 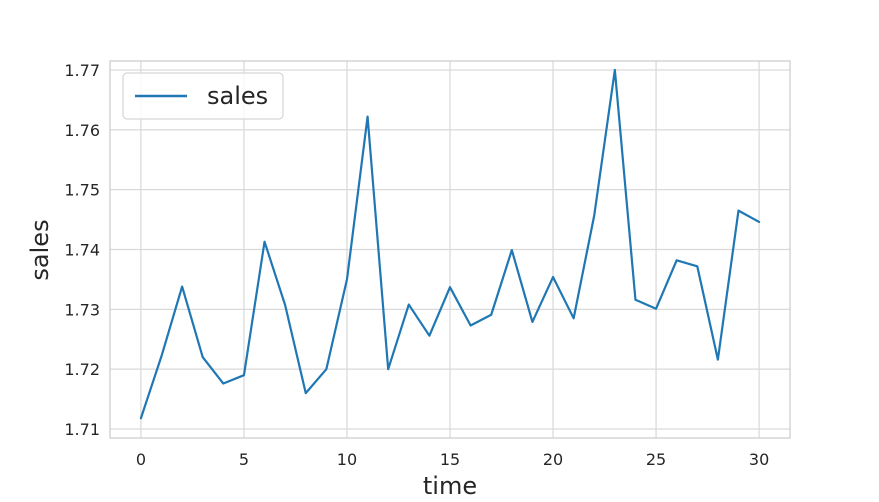 I want to click on y-tick-label: 1.71, so click(x=82, y=429).